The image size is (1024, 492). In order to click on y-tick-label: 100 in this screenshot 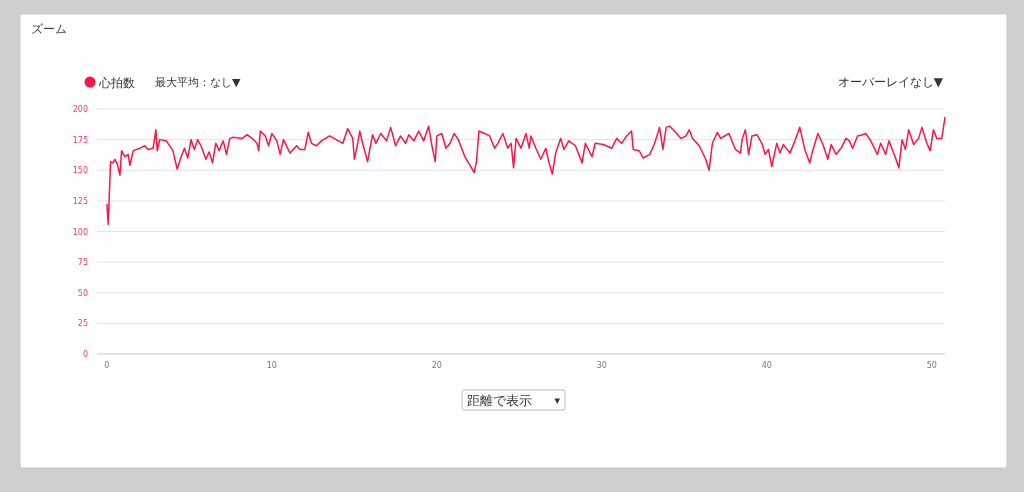, I will do `click(80, 232)`.